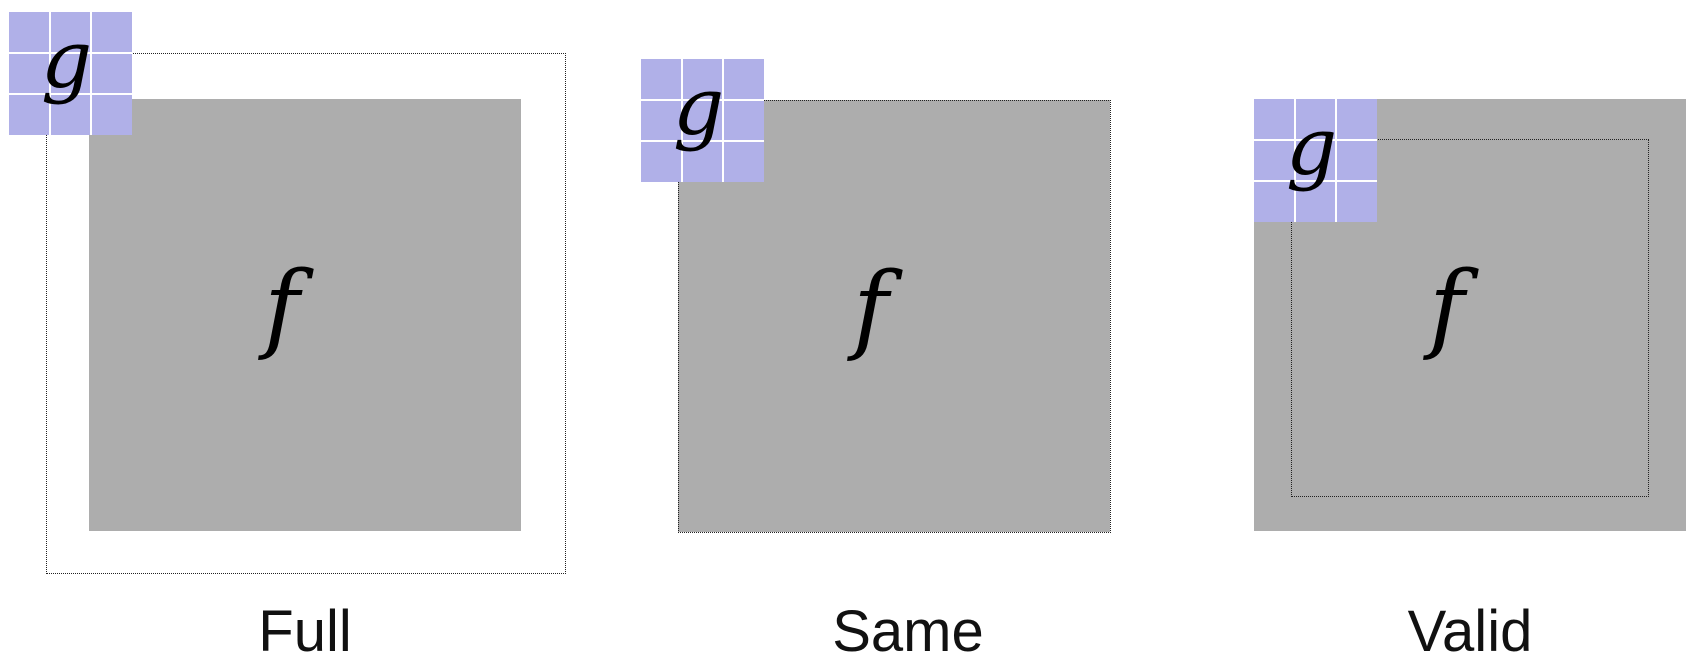 This screenshot has height=672, width=1702. Describe the element at coordinates (908, 631) in the screenshot. I see `caption-same: Same` at that location.